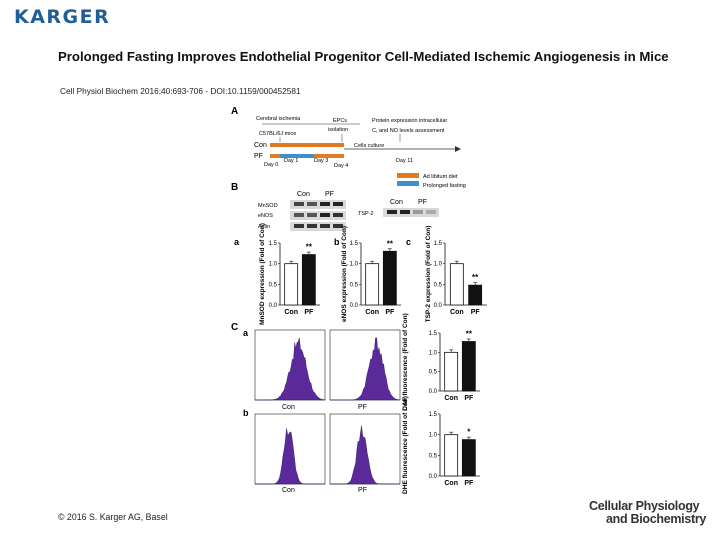  Describe the element at coordinates (428, 274) in the screenshot. I see `y-axis-label: TSP-2 expression (Fold of Con)` at that location.